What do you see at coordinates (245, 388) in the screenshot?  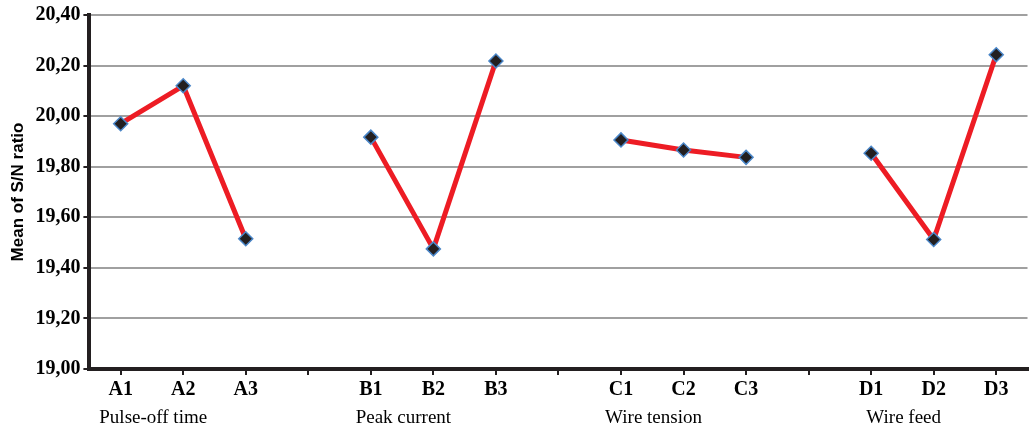 I see `x-tick-label: A3` at bounding box center [245, 388].